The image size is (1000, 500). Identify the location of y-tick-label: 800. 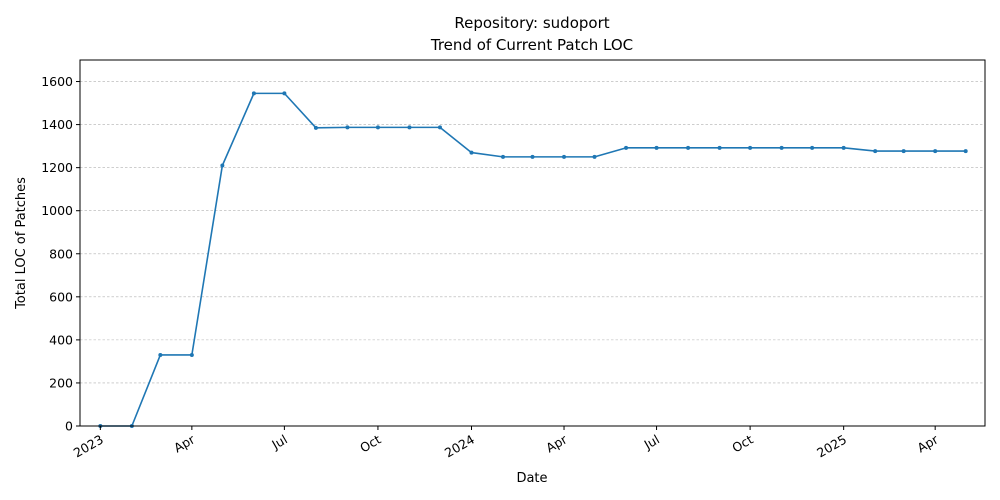
(61, 253).